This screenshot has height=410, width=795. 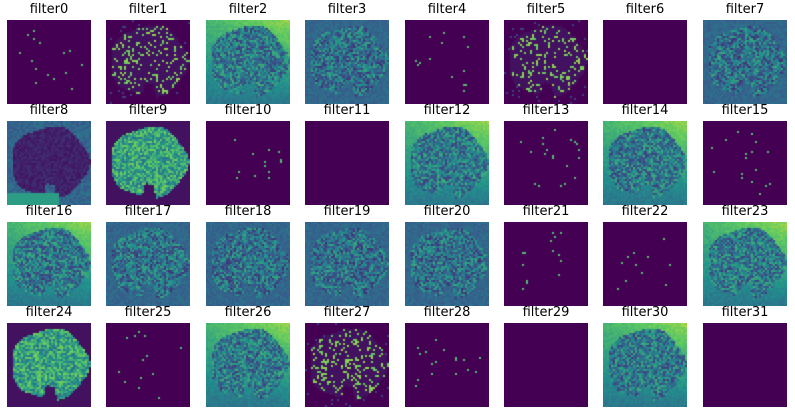 I want to click on panel-title: filter20, so click(x=447, y=211).